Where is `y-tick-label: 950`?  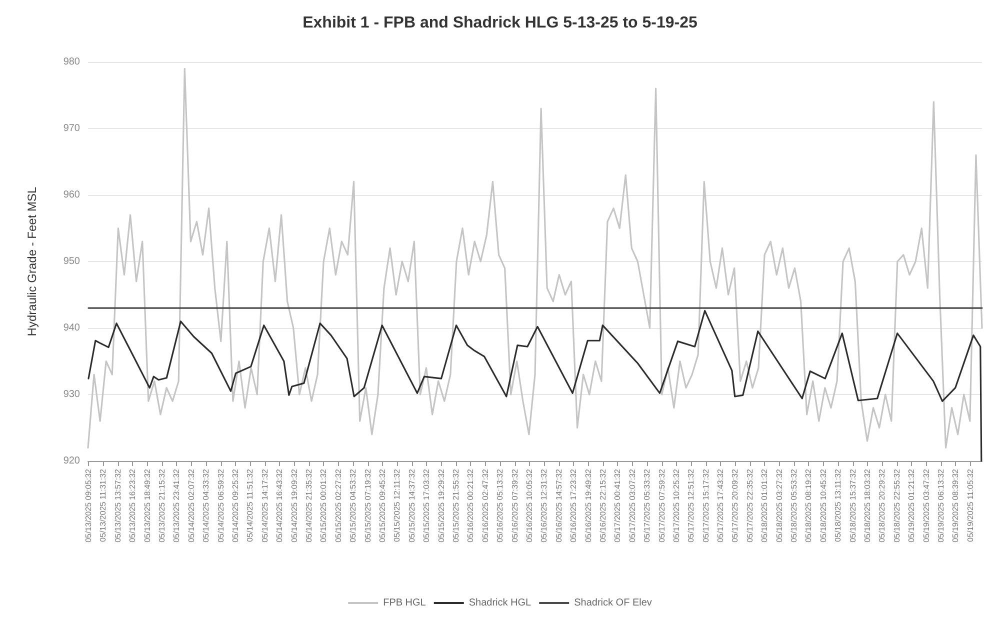 y-tick-label: 950 is located at coordinates (71, 261).